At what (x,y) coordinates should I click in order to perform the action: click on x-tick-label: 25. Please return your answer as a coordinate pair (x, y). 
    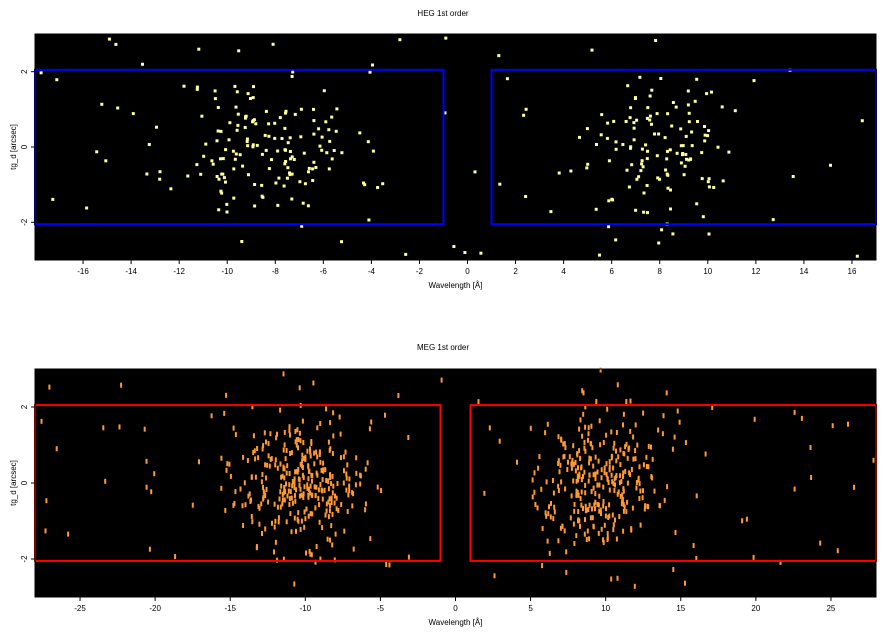
    Looking at the image, I should click on (830, 608).